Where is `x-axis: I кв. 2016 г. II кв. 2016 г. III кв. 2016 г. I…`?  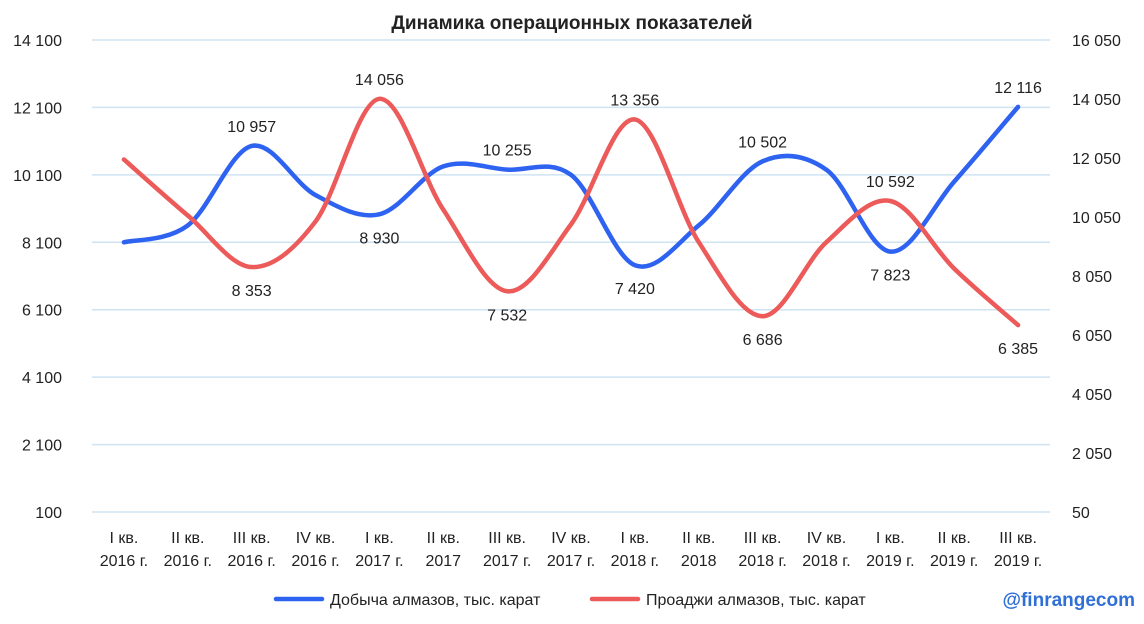
x-axis: I кв. 2016 г. II кв. 2016 г. III кв. 2016 г. I… is located at coordinates (571, 550).